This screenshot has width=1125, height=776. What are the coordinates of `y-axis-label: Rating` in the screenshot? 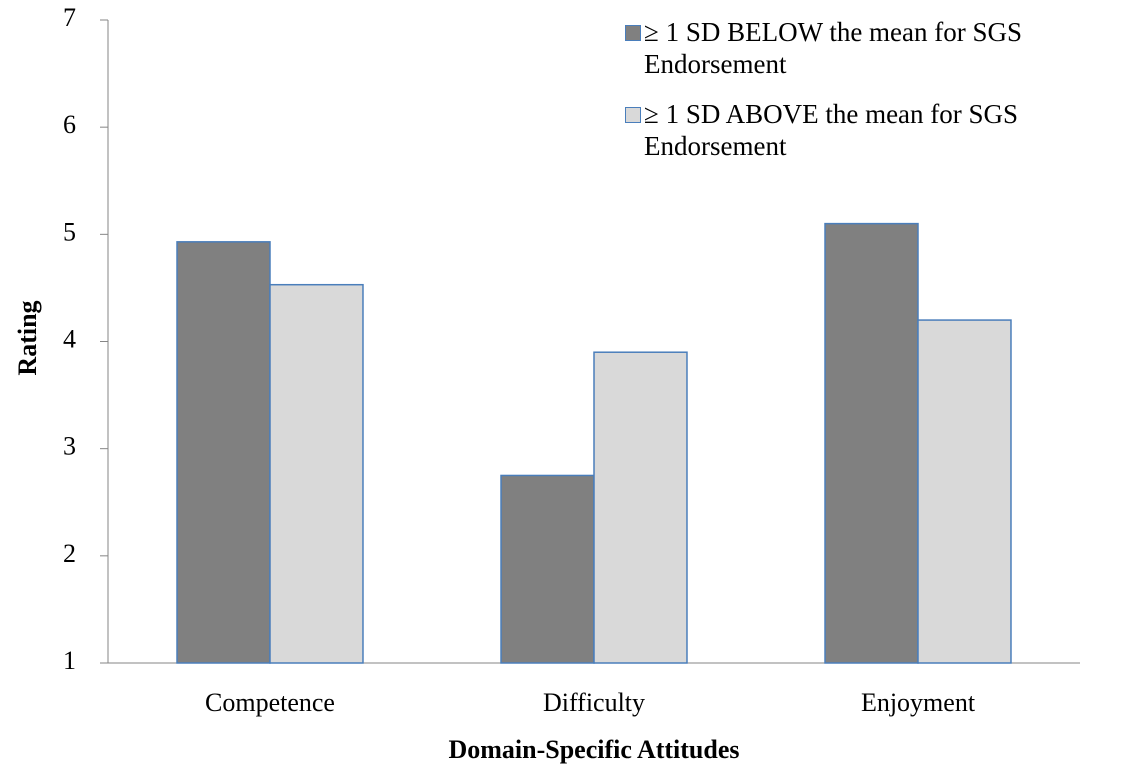 It's located at (27, 337).